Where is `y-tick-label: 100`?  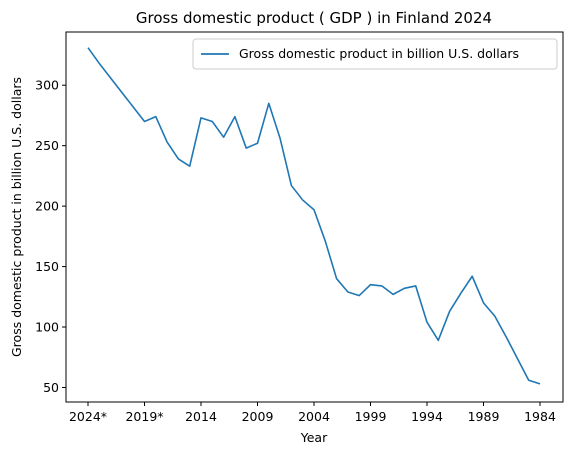
y-tick-label: 100 is located at coordinates (47, 327).